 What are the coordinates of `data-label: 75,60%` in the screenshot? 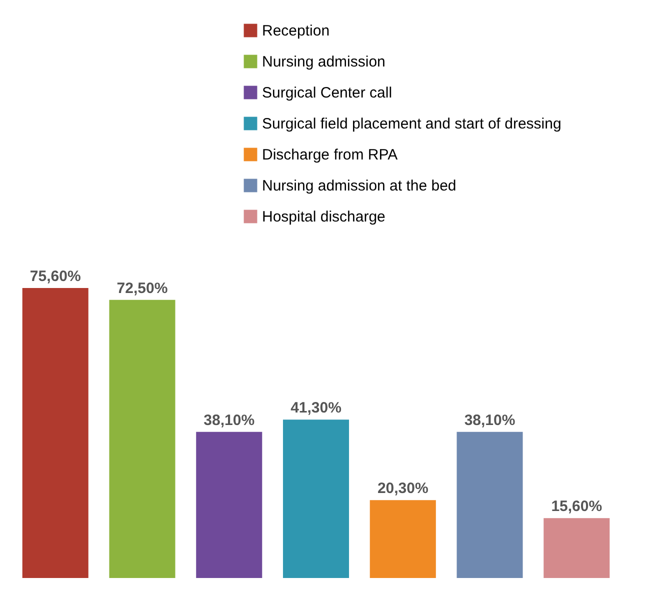 It's located at (55, 276).